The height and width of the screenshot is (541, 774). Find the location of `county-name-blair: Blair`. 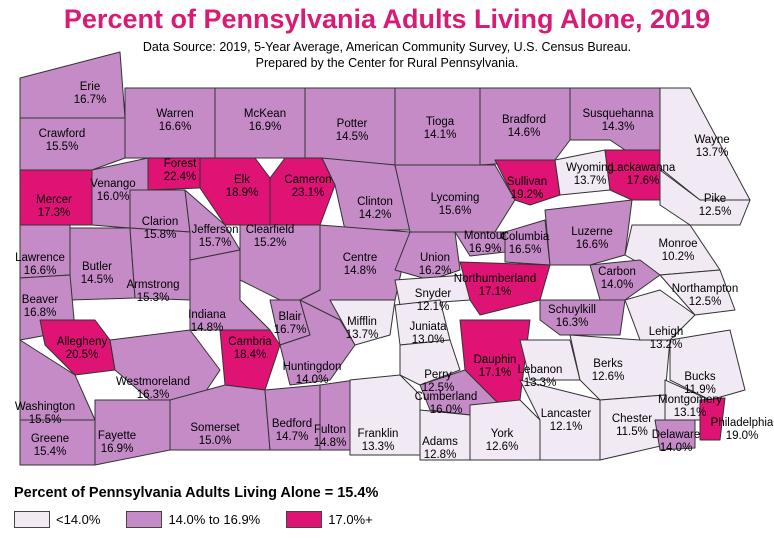

county-name-blair: Blair is located at coordinates (289, 317).